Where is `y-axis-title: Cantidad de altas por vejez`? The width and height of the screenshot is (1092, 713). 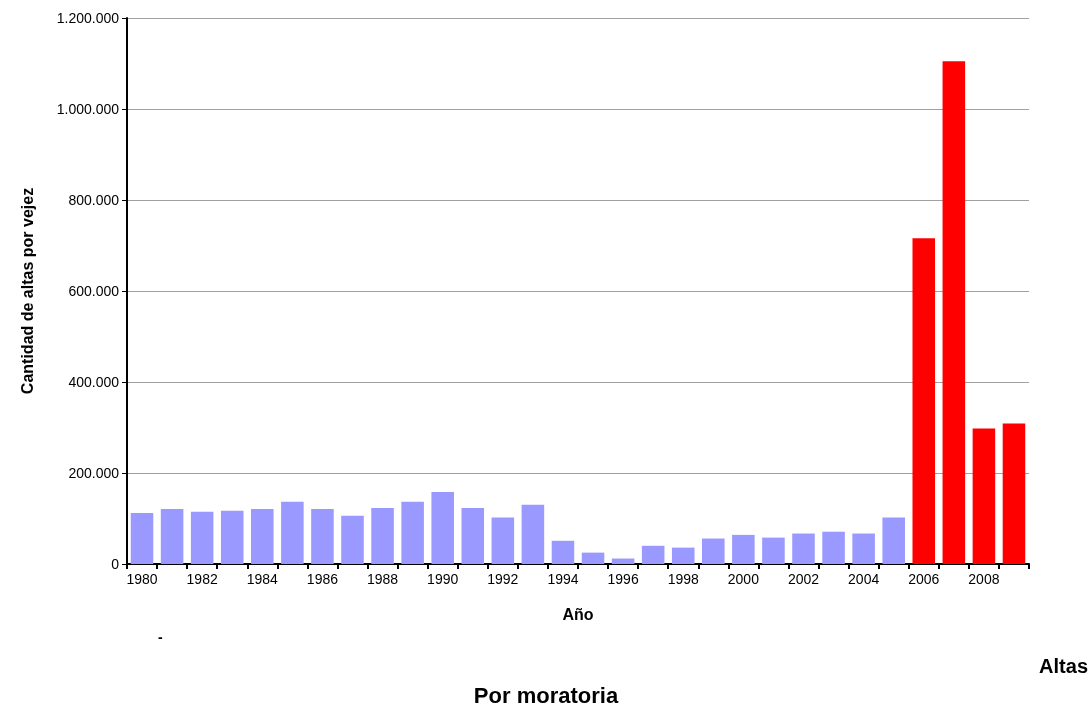
y-axis-title: Cantidad de altas por vejez is located at coordinates (27, 291).